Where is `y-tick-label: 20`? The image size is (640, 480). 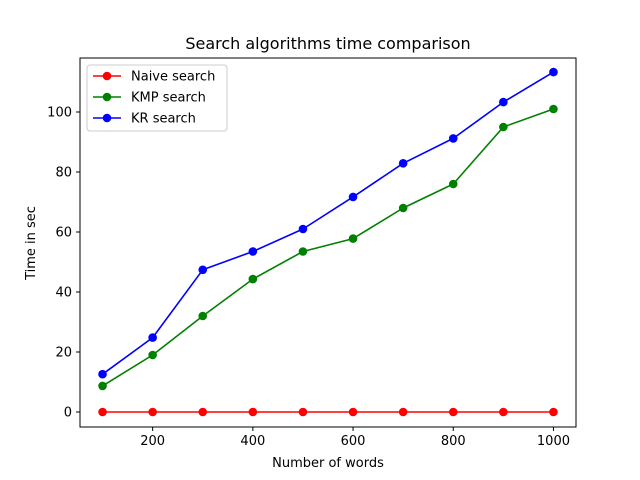 y-tick-label: 20 is located at coordinates (63, 353).